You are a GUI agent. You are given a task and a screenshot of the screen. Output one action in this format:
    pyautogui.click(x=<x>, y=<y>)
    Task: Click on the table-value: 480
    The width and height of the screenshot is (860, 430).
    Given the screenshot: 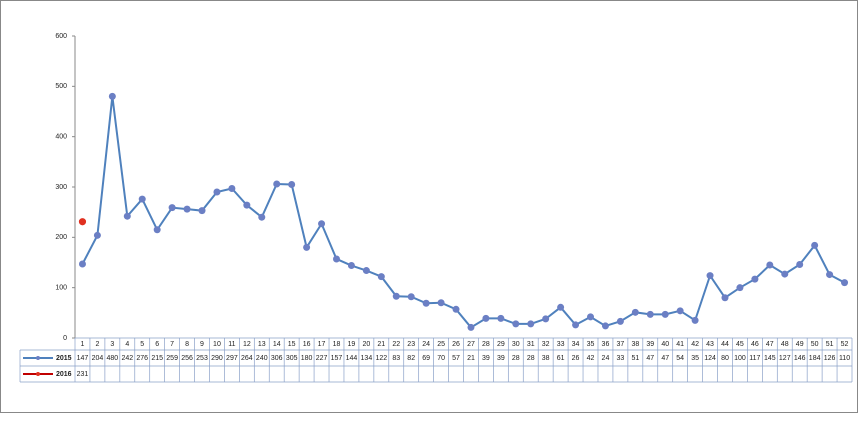 What is the action you would take?
    pyautogui.click(x=113, y=358)
    